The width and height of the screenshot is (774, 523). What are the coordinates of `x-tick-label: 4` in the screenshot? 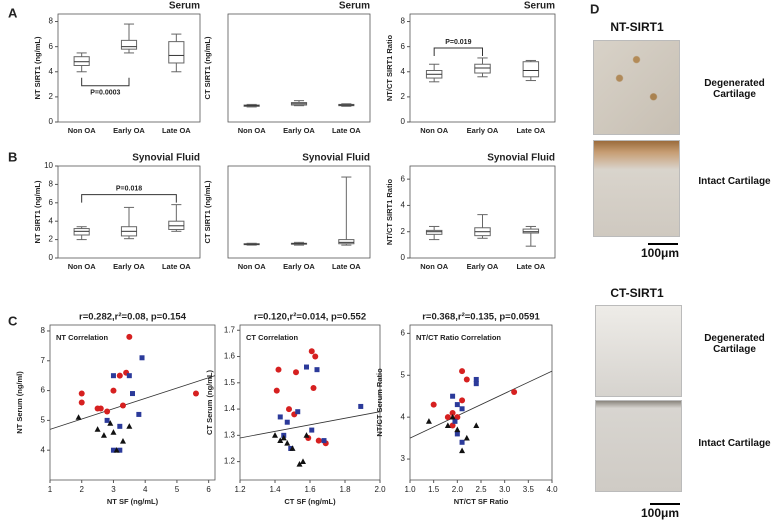 It's located at (145, 489).